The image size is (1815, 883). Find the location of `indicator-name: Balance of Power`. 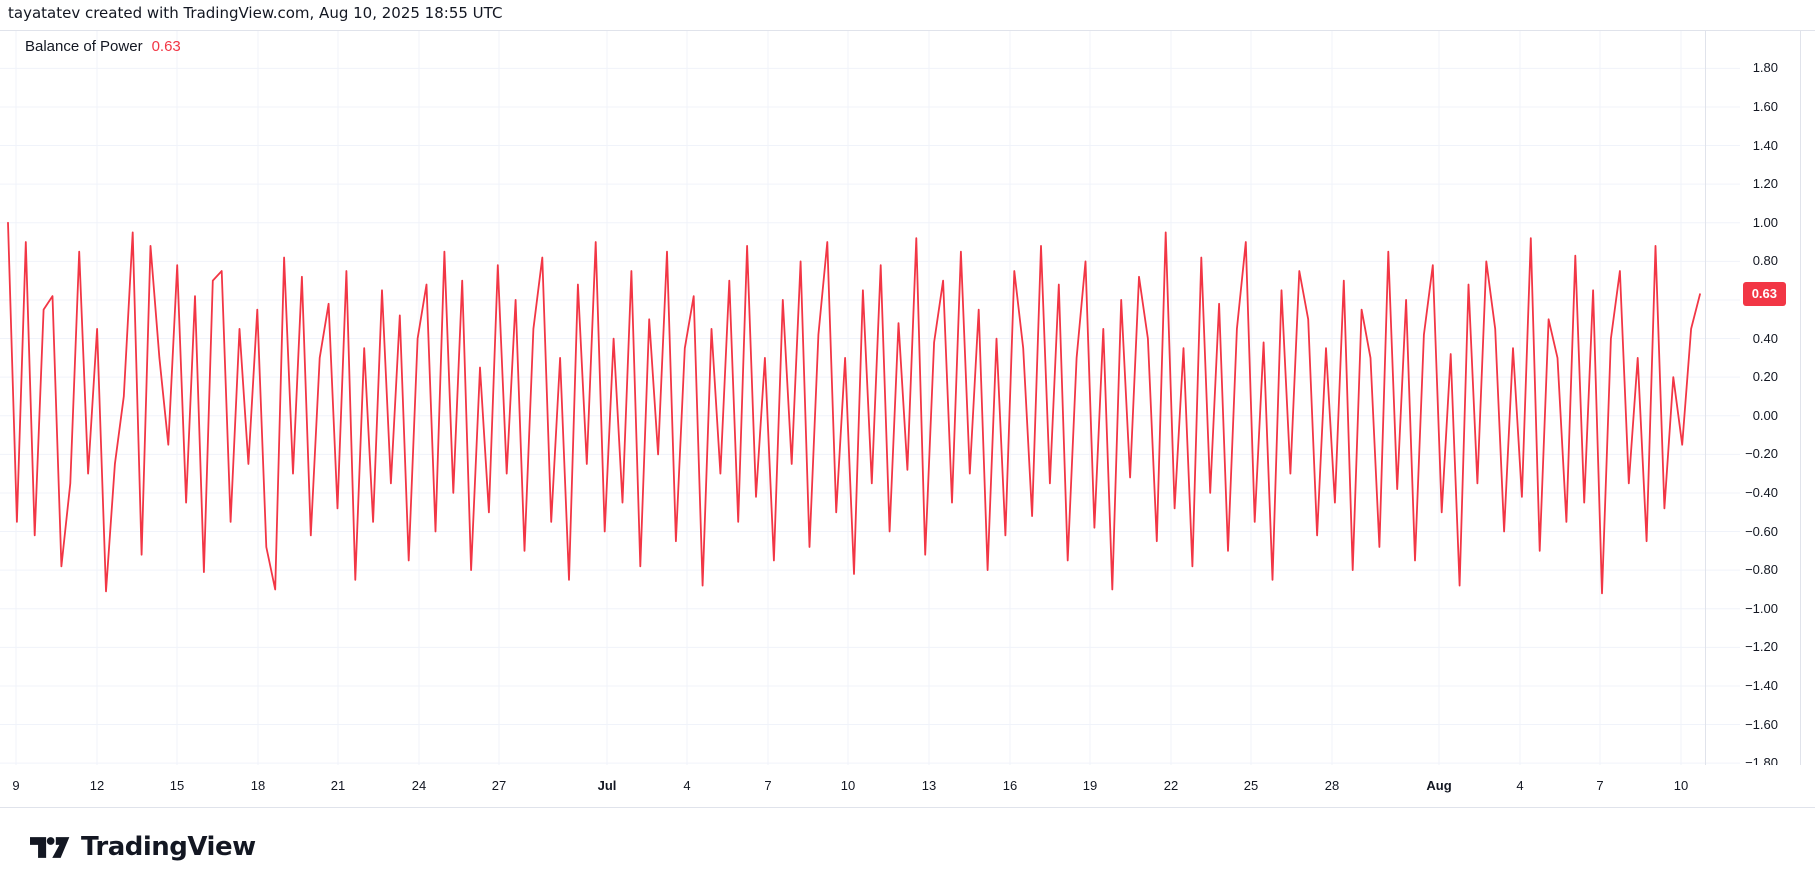

indicator-name: Balance of Power is located at coordinates (84, 46).